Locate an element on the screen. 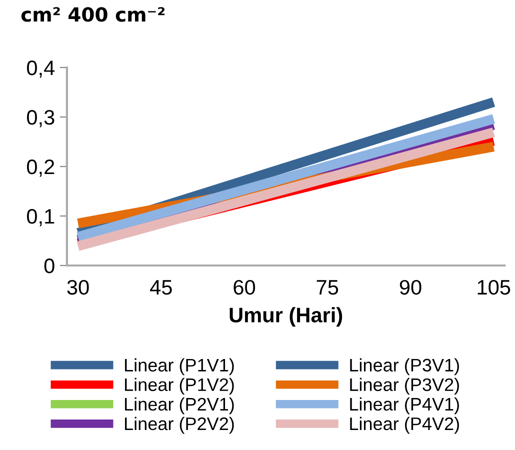 This screenshot has height=450, width=515. legend-label: Linear (P2V1) is located at coordinates (179, 405).